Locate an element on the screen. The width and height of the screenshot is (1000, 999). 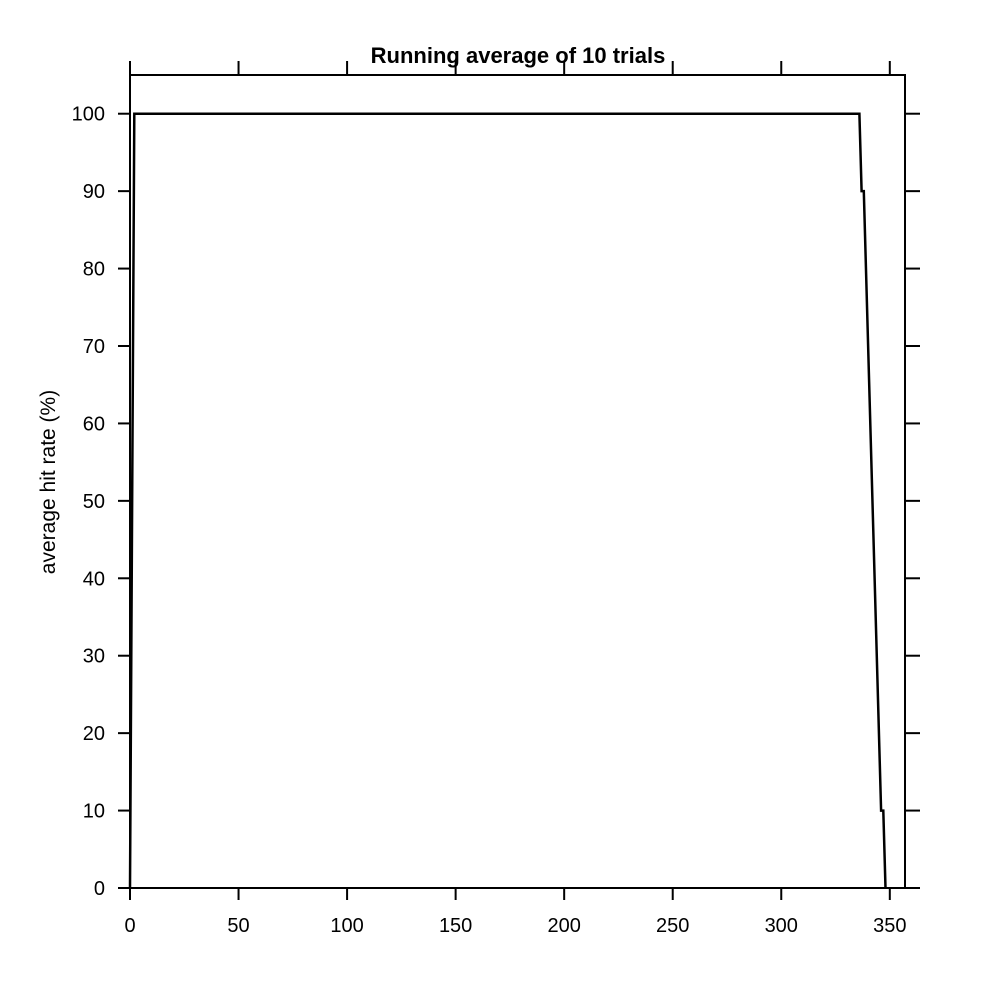
x-tick-label-200: 200 is located at coordinates (563, 926).